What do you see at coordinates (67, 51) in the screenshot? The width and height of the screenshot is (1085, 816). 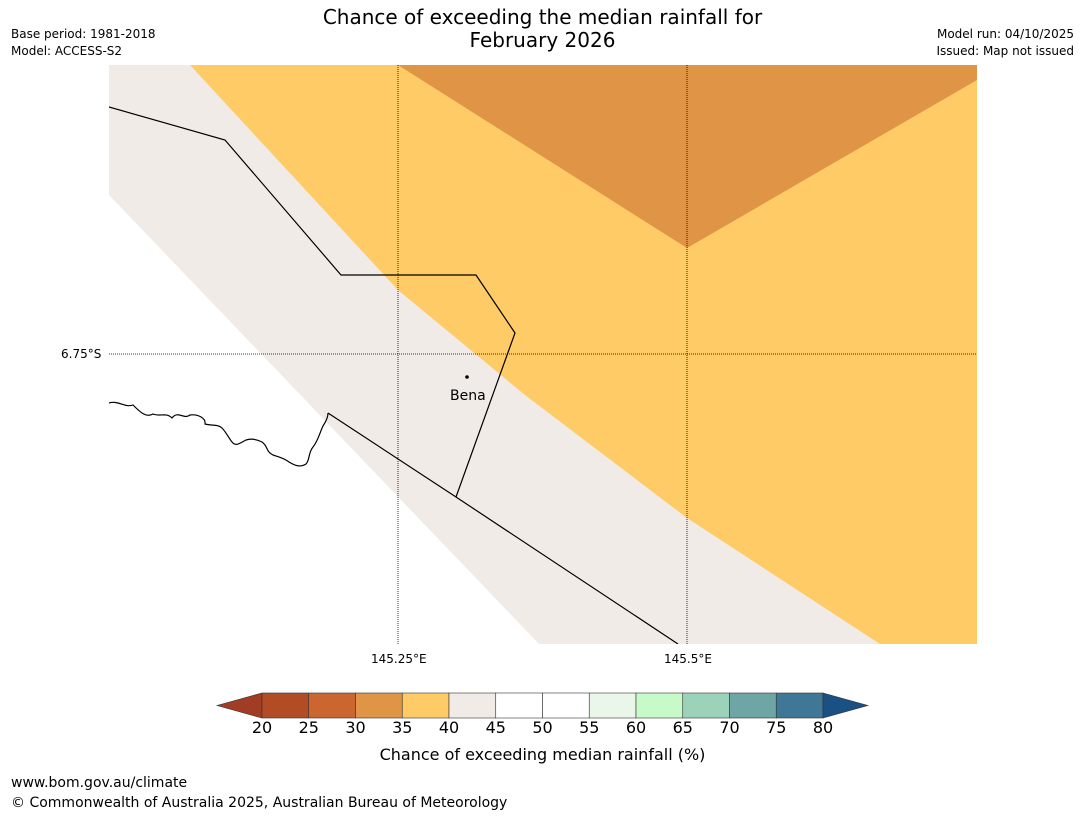 I see `model-text: Model: ACCESS-S2` at bounding box center [67, 51].